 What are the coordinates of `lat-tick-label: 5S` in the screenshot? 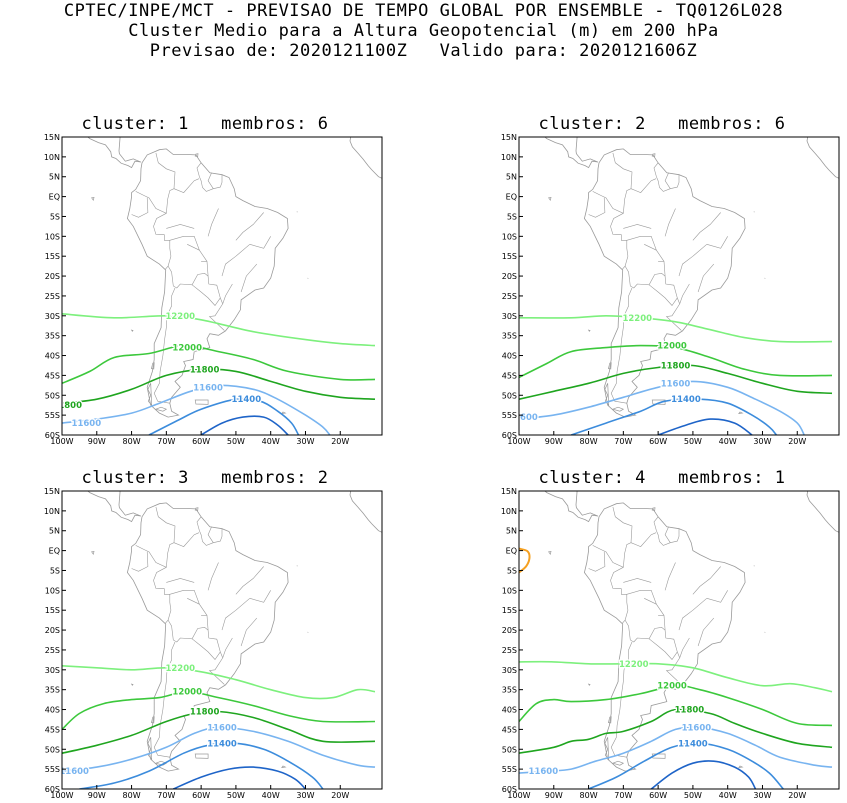 It's located at (55, 216).